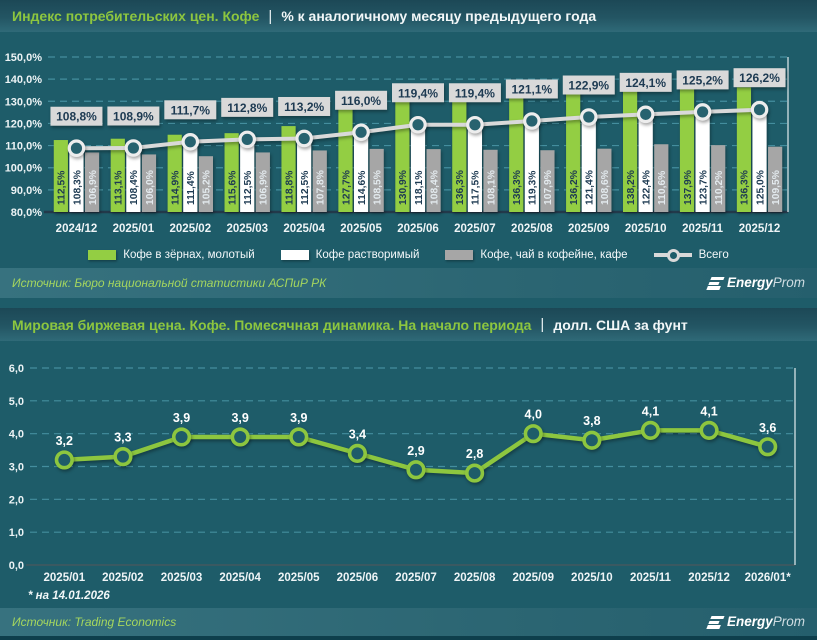 The width and height of the screenshot is (817, 640). I want to click on y-tick-label: 130,0%, so click(24, 102).